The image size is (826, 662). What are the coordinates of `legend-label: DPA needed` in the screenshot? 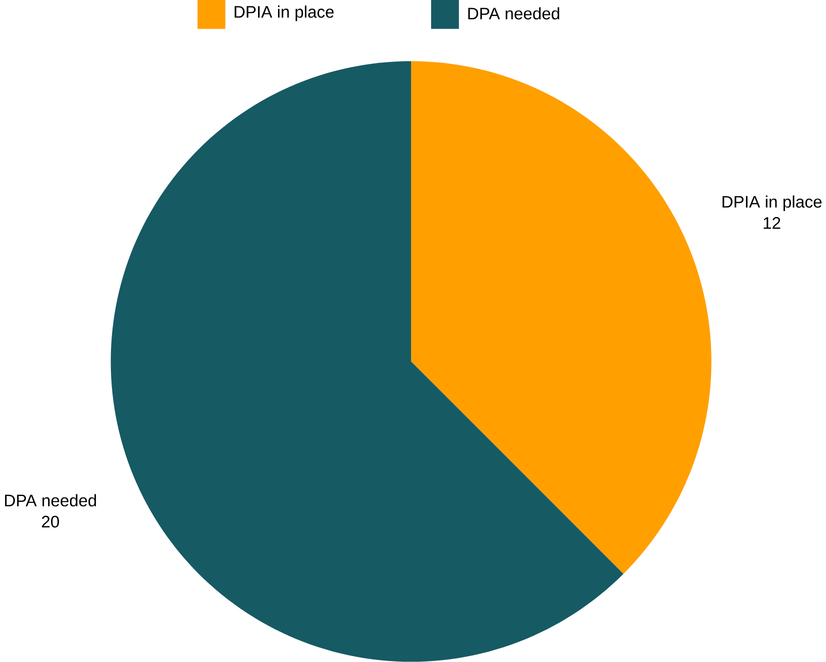 It's located at (514, 13).